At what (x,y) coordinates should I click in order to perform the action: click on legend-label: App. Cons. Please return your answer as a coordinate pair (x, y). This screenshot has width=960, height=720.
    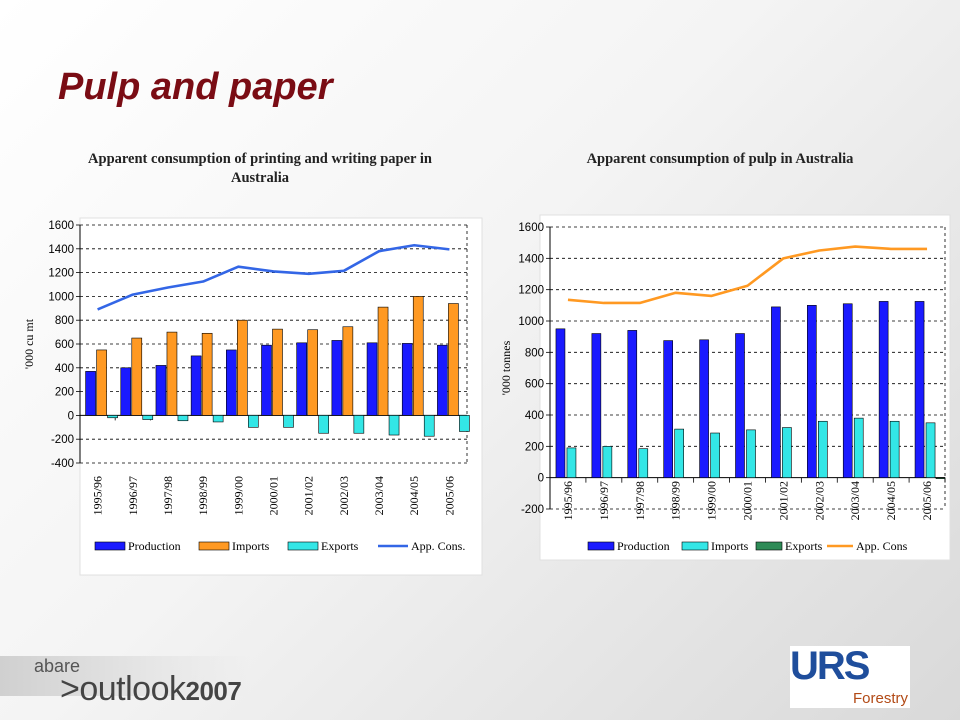
    Looking at the image, I should click on (882, 546).